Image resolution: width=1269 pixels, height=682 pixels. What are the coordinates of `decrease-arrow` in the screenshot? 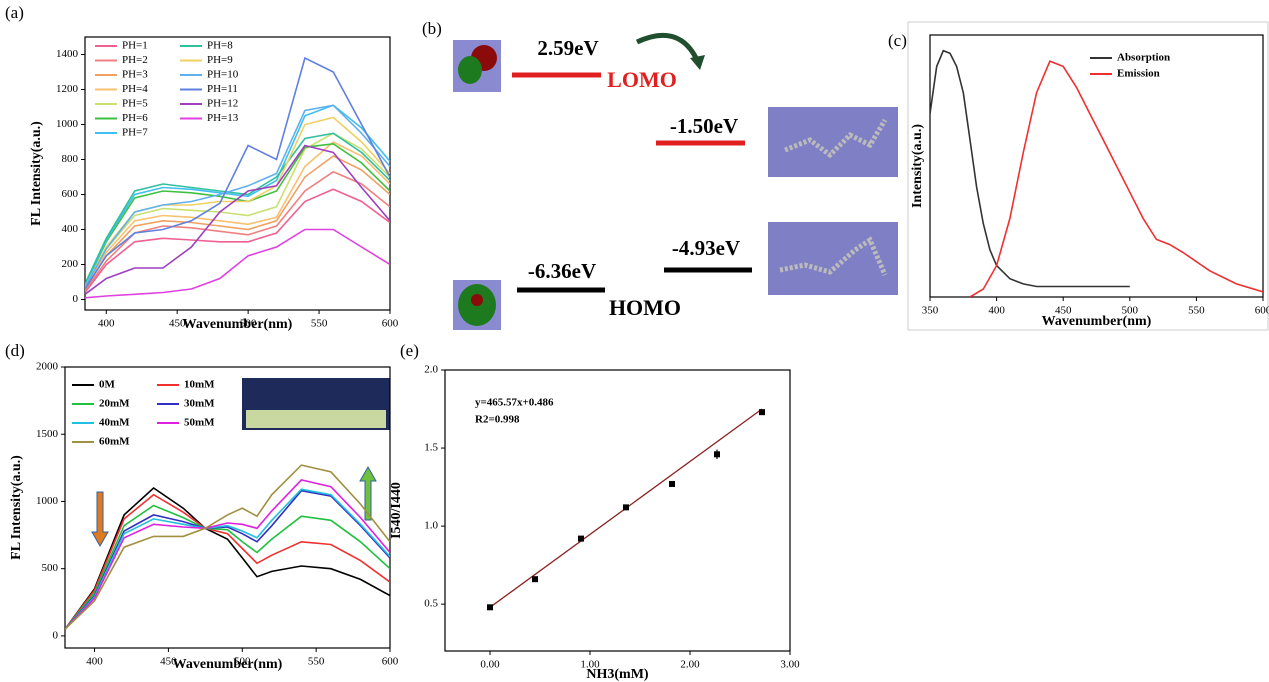 It's located at (100, 519).